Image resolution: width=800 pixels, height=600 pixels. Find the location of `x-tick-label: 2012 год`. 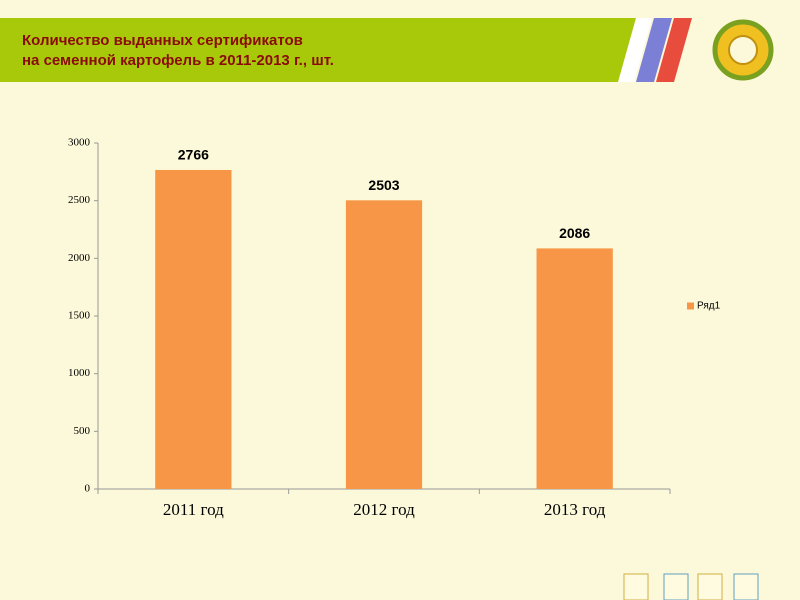

x-tick-label: 2012 год is located at coordinates (384, 509).